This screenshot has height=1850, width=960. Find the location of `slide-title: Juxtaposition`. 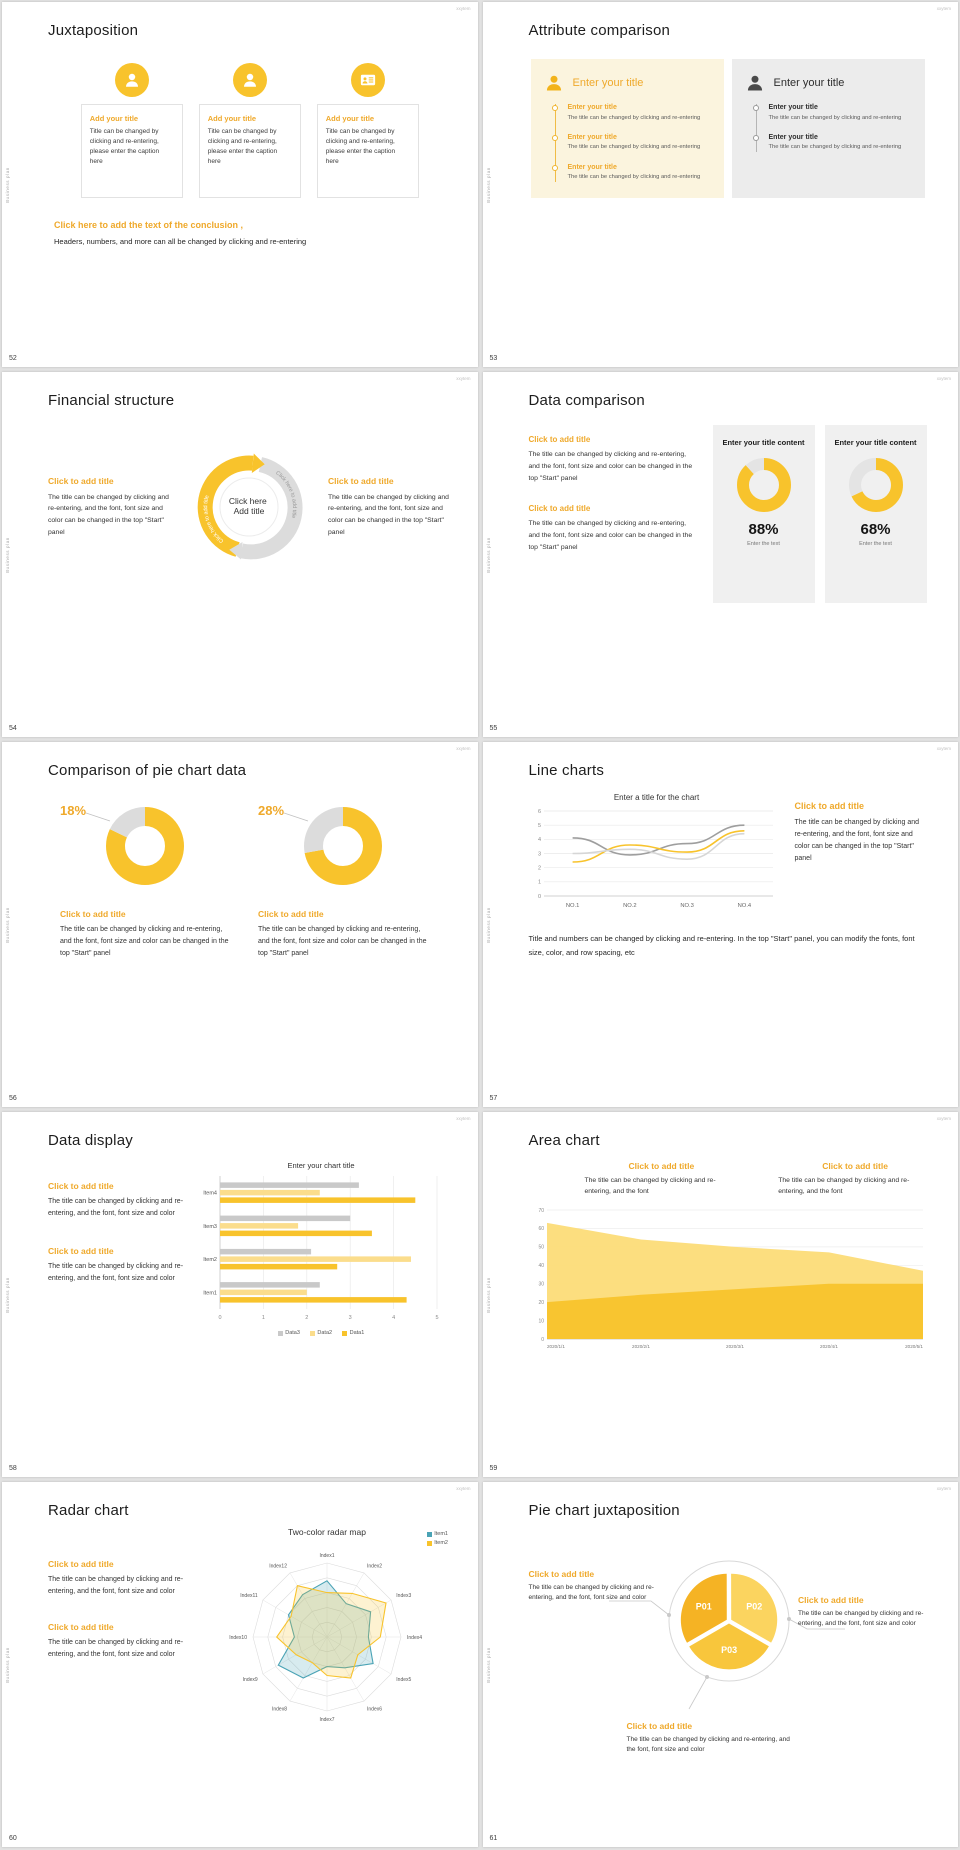

slide-title: Juxtaposition is located at coordinates (93, 30).